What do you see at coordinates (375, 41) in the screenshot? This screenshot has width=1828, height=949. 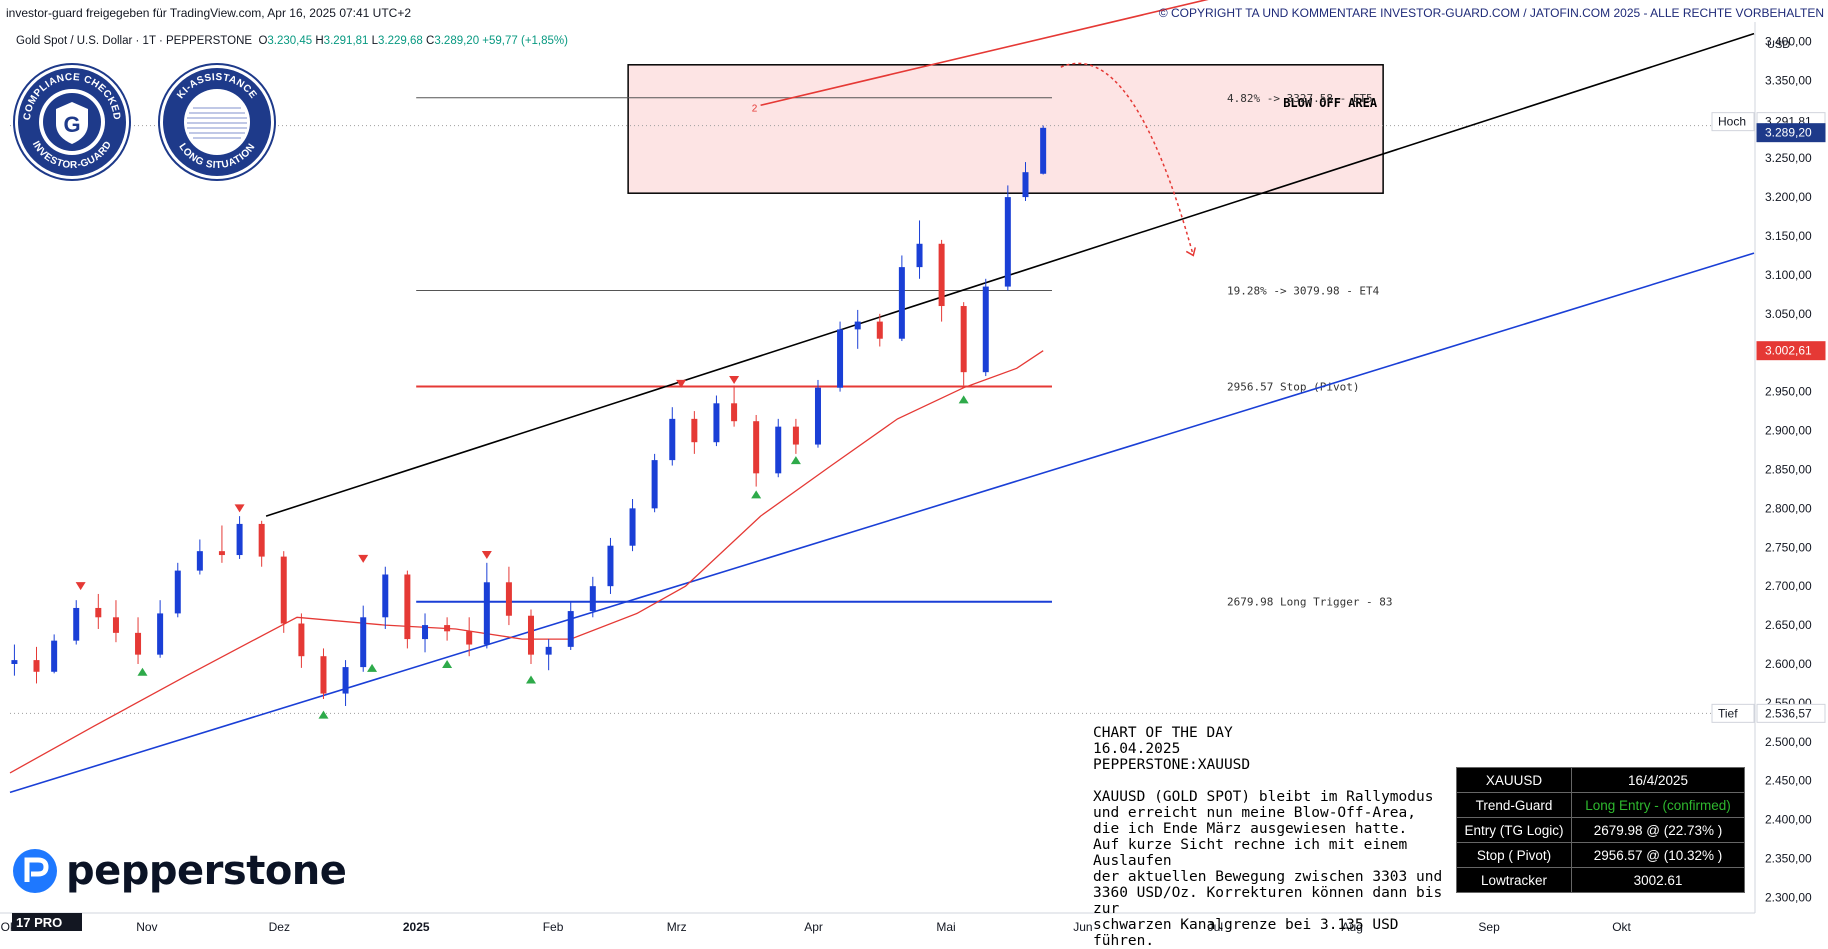 I see `low-label: L` at bounding box center [375, 41].